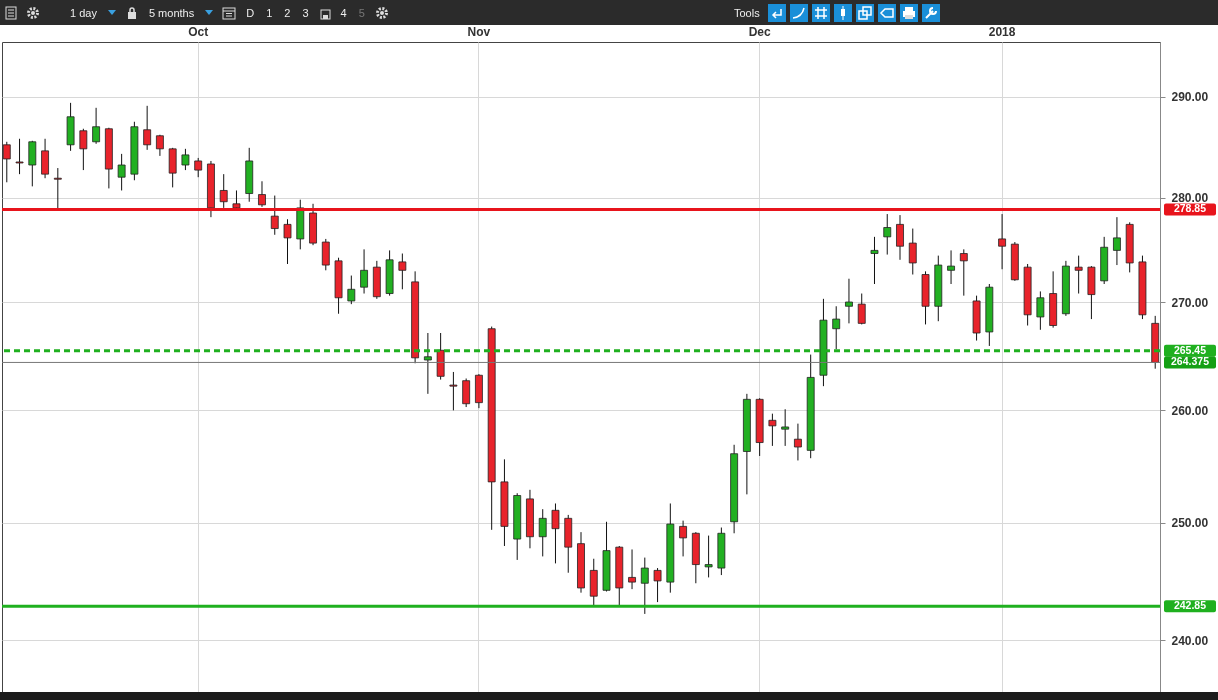 This screenshot has width=1218, height=700. I want to click on y-tick-label: 290.00, so click(1190, 97).